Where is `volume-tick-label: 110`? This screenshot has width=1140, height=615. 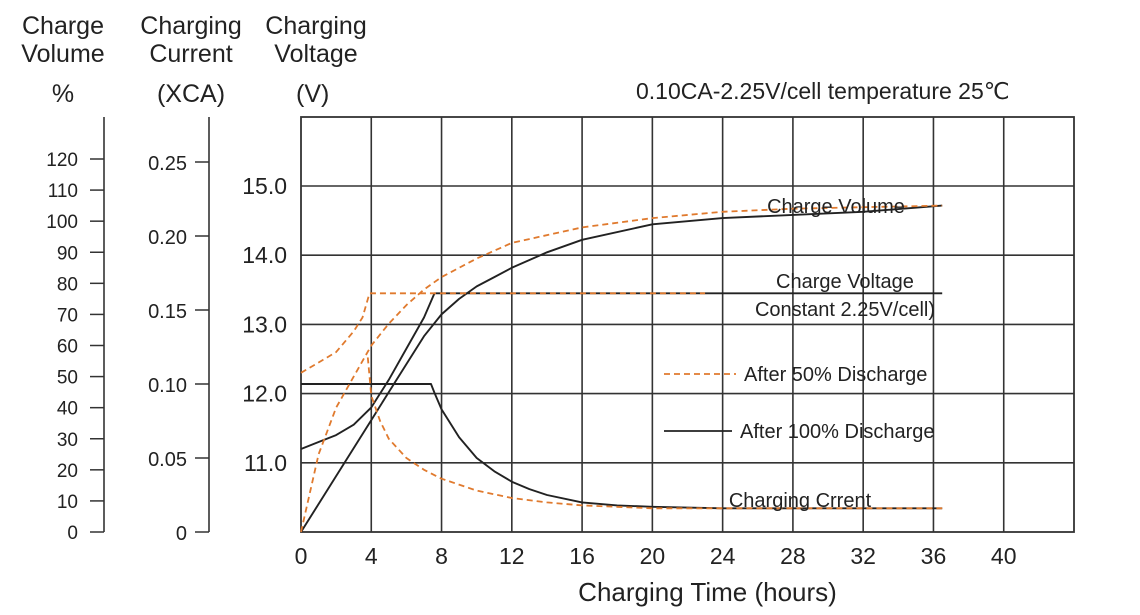
volume-tick-label: 110 is located at coordinates (63, 191).